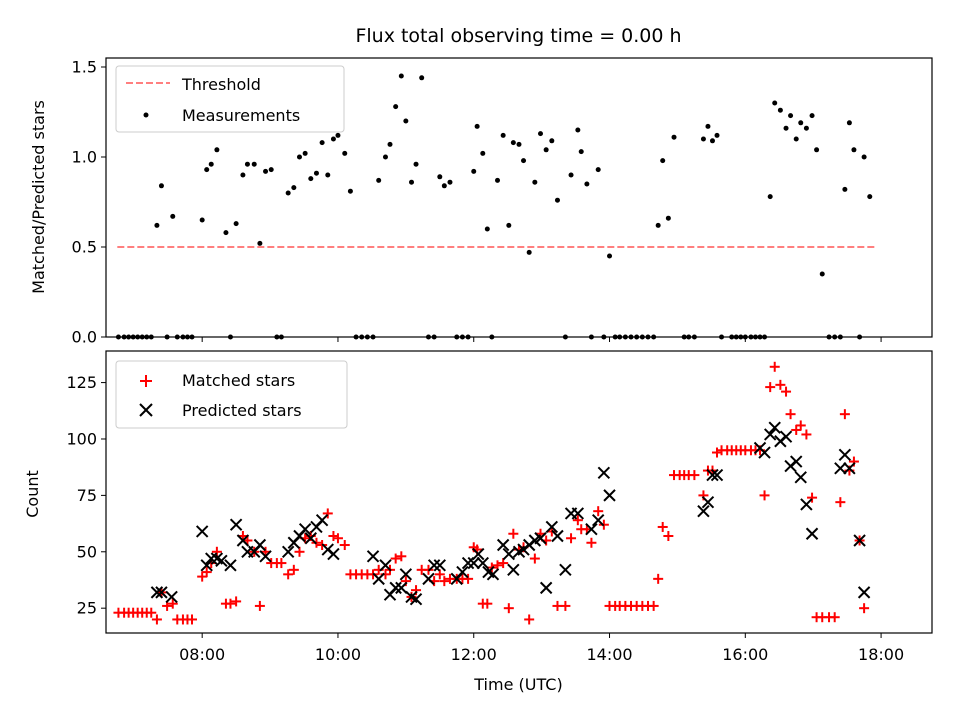 This screenshot has height=724, width=960. Describe the element at coordinates (338, 654) in the screenshot. I see `x-tick-label: 10:00` at that location.